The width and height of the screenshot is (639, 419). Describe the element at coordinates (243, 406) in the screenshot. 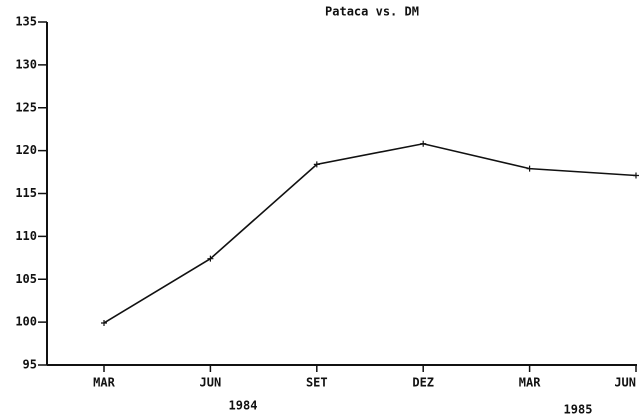

I see `year-label: 1984` at that location.